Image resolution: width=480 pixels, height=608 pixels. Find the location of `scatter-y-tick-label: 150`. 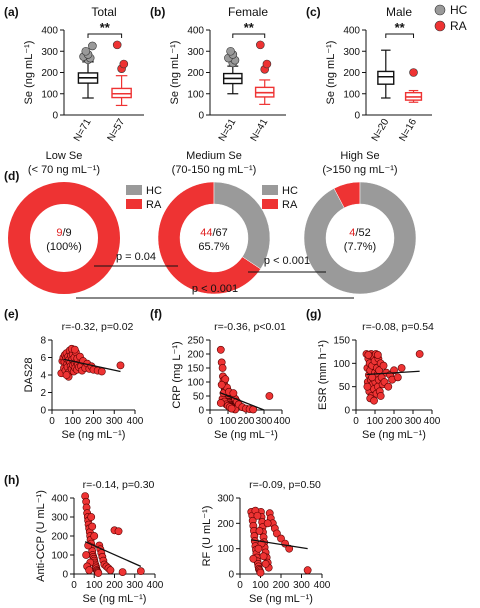

scatter-y-tick-label: 150 is located at coordinates (341, 341).